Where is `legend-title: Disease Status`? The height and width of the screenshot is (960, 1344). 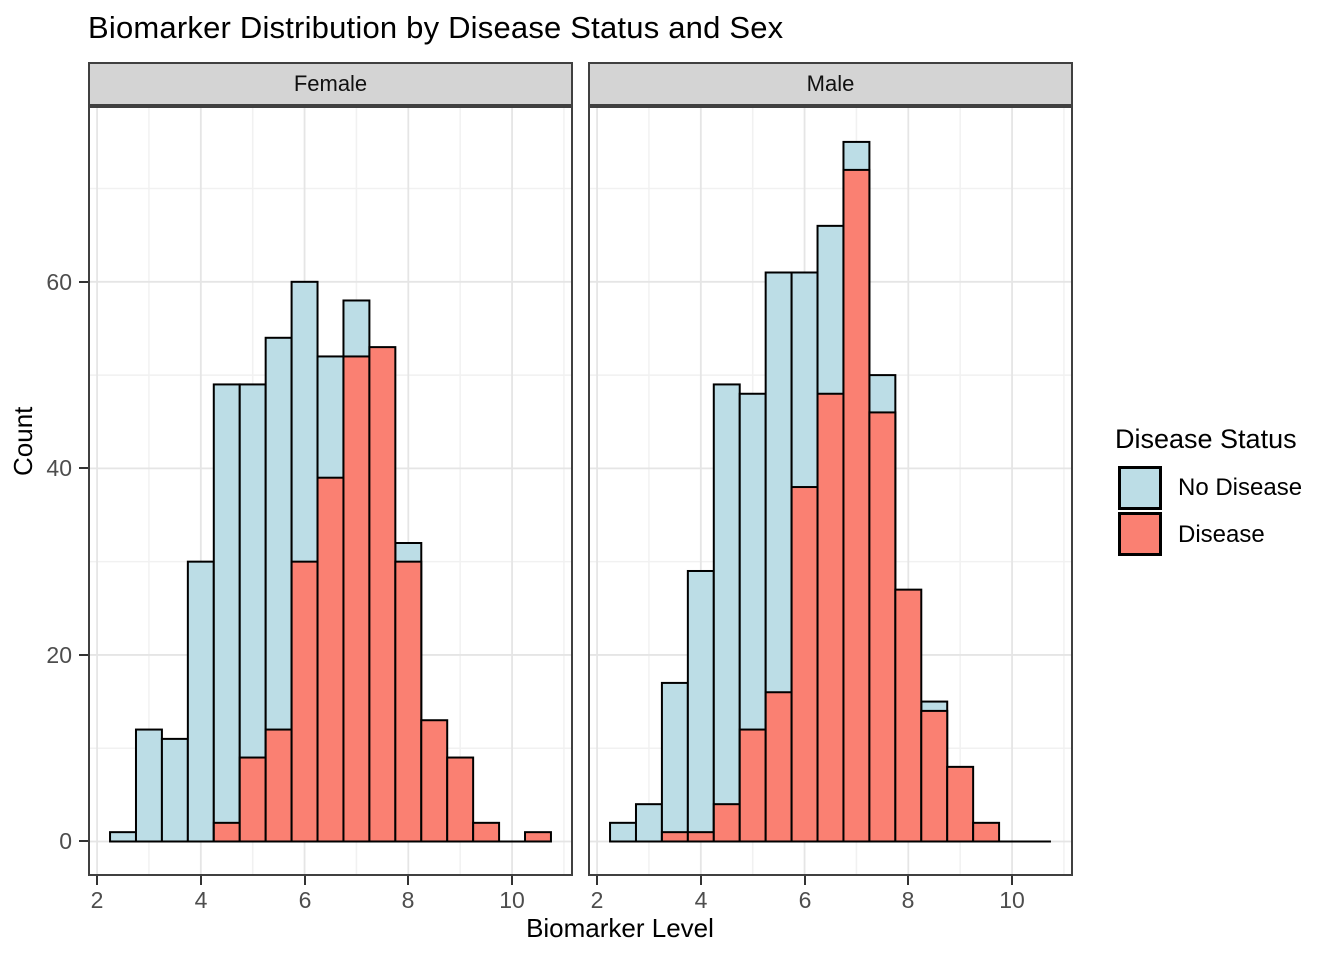
legend-title: Disease Status is located at coordinates (1206, 439).